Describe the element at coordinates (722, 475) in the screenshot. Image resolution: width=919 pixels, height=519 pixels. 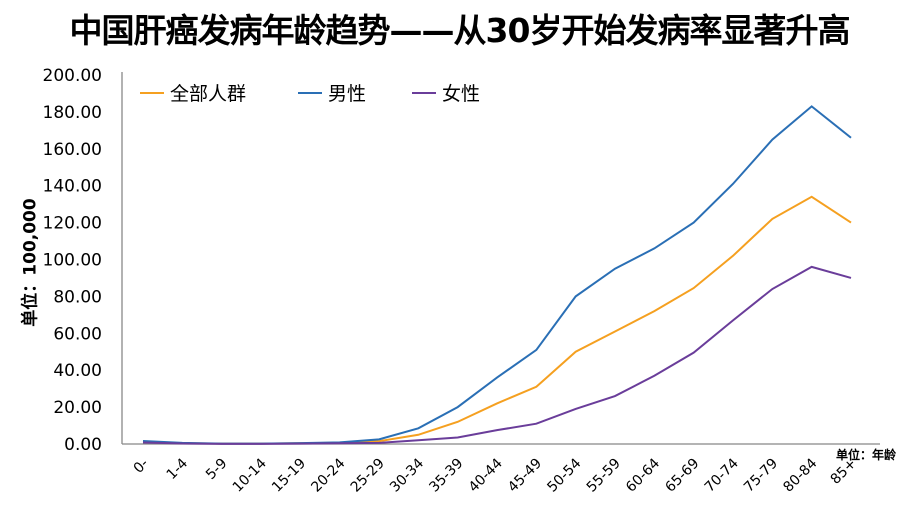
I see `x-tick-label: 70-74` at that location.